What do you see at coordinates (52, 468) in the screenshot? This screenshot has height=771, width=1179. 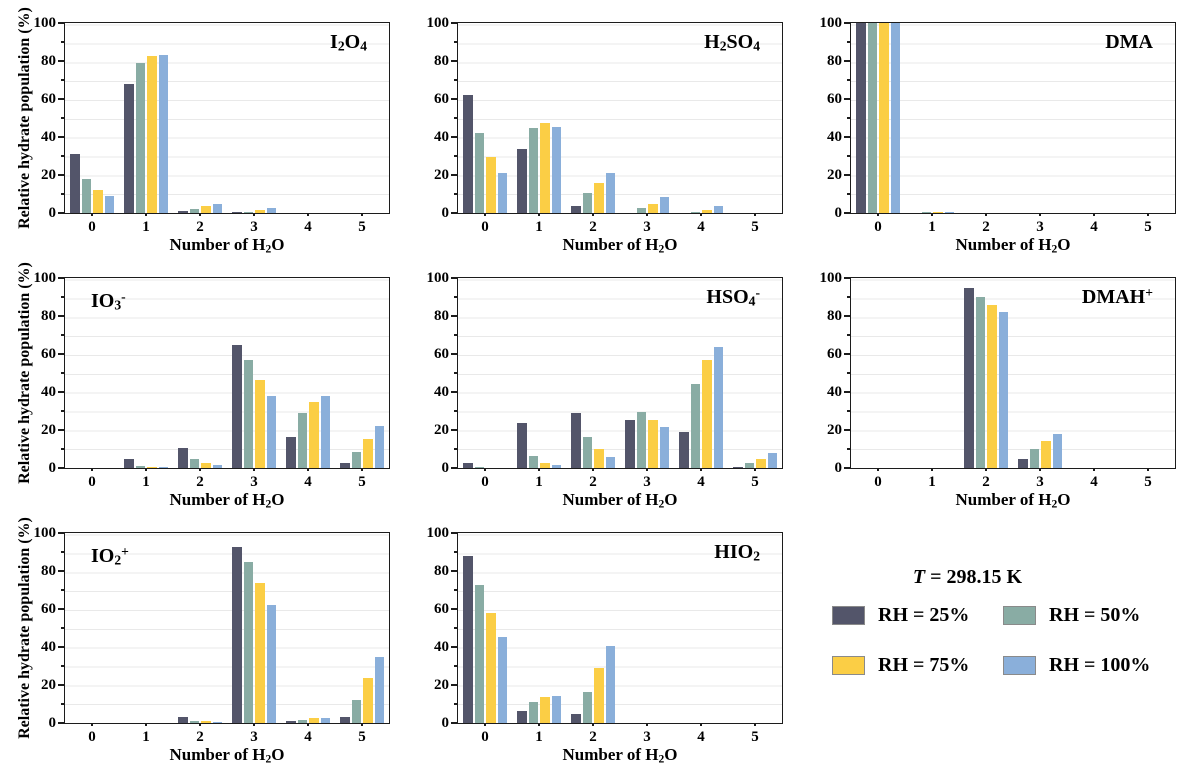 I see `y-tick-label: 0` at bounding box center [52, 468].